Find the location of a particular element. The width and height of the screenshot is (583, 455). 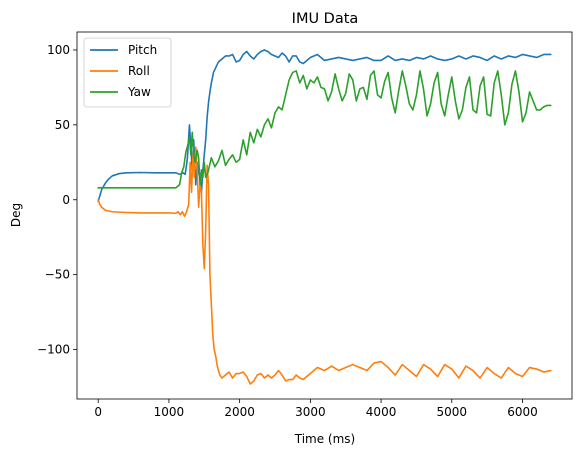

y-tick-label: 100 is located at coordinates (58, 50).